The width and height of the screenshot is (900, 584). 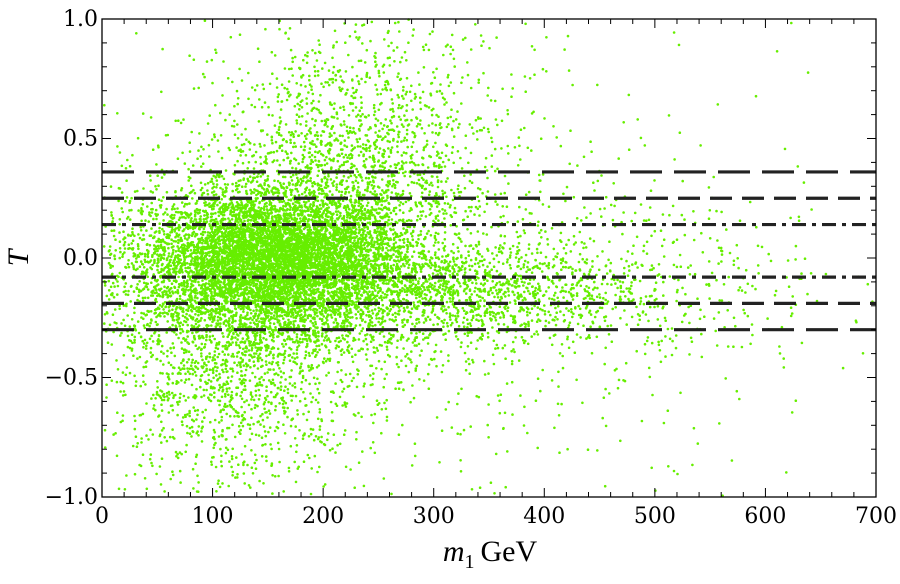 I want to click on y-axis-title: T, so click(x=18, y=256).